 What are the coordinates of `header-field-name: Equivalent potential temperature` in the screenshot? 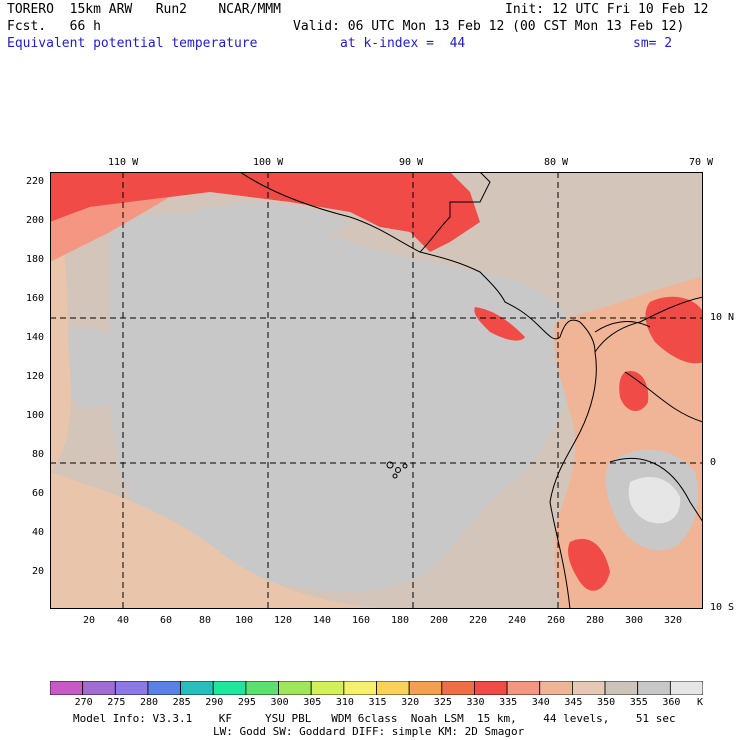 It's located at (132, 43).